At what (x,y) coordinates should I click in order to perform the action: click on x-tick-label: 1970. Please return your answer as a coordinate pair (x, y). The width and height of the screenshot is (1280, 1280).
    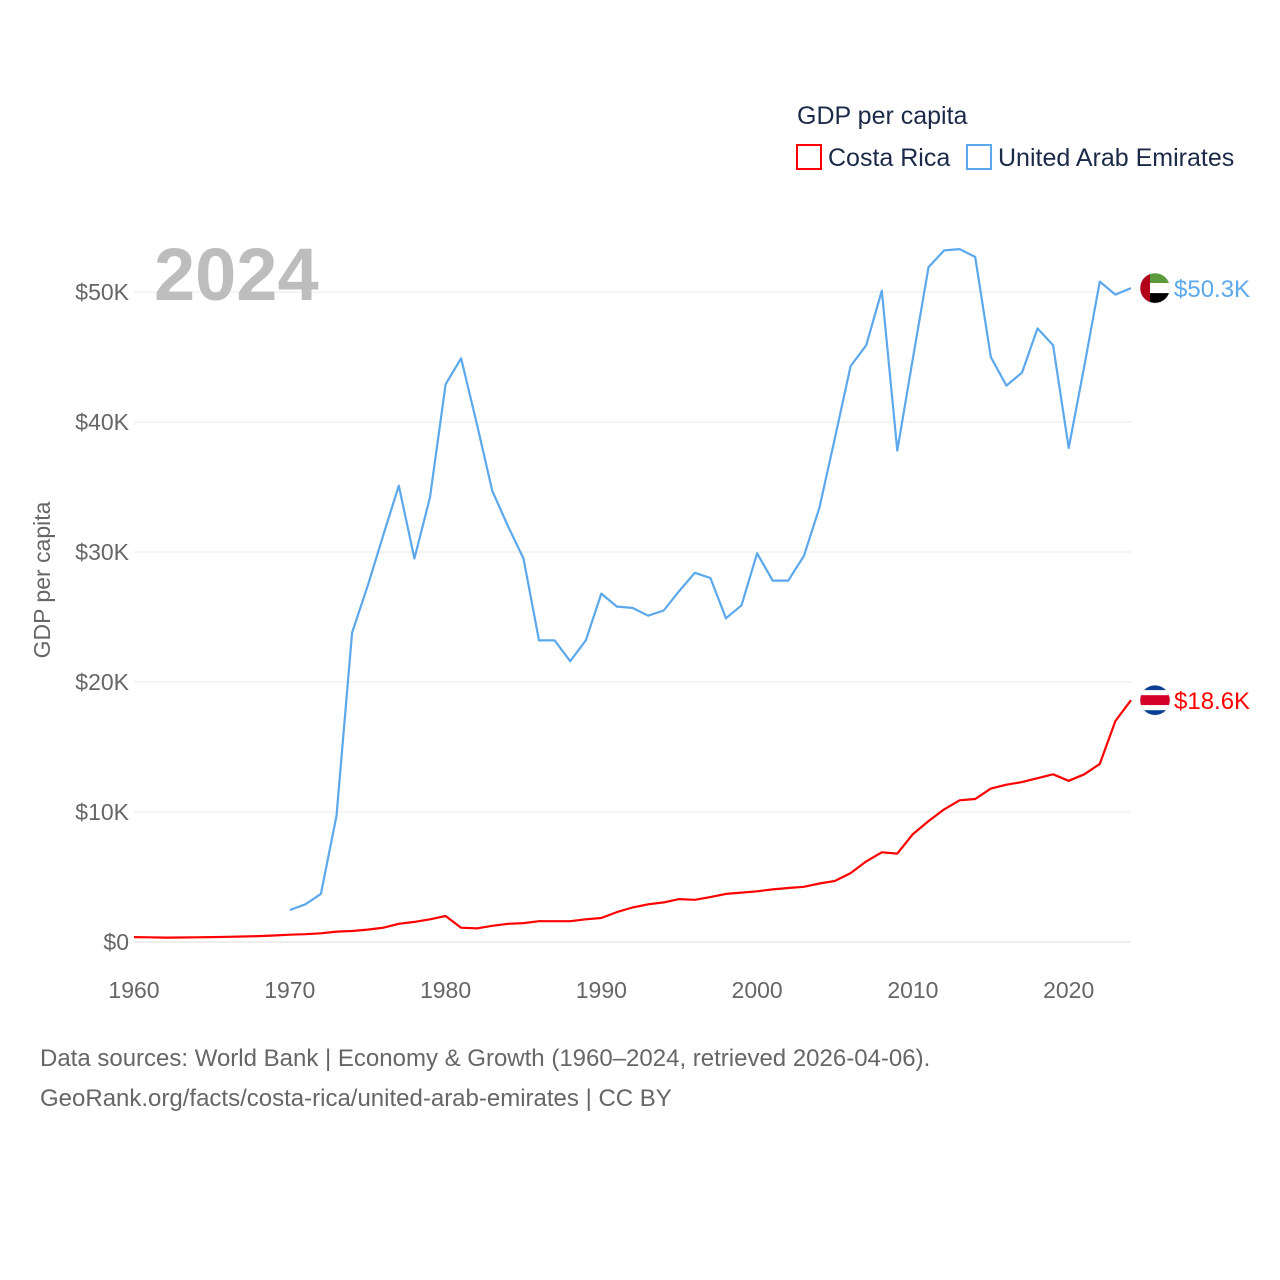
    Looking at the image, I should click on (289, 990).